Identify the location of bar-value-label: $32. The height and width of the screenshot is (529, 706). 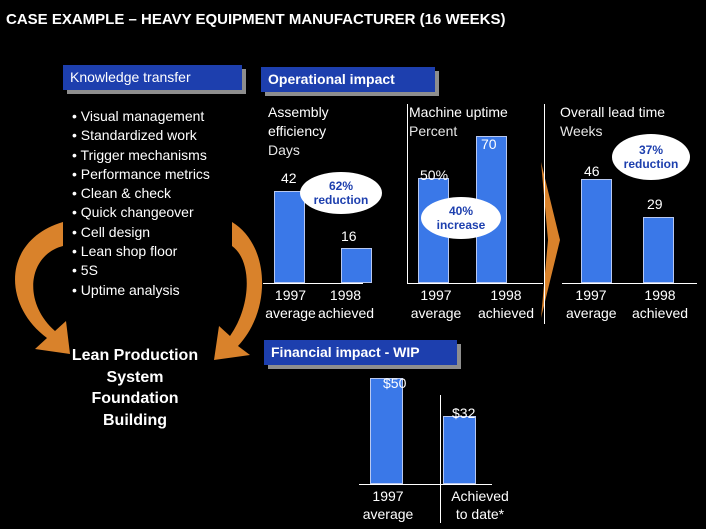
(464, 413).